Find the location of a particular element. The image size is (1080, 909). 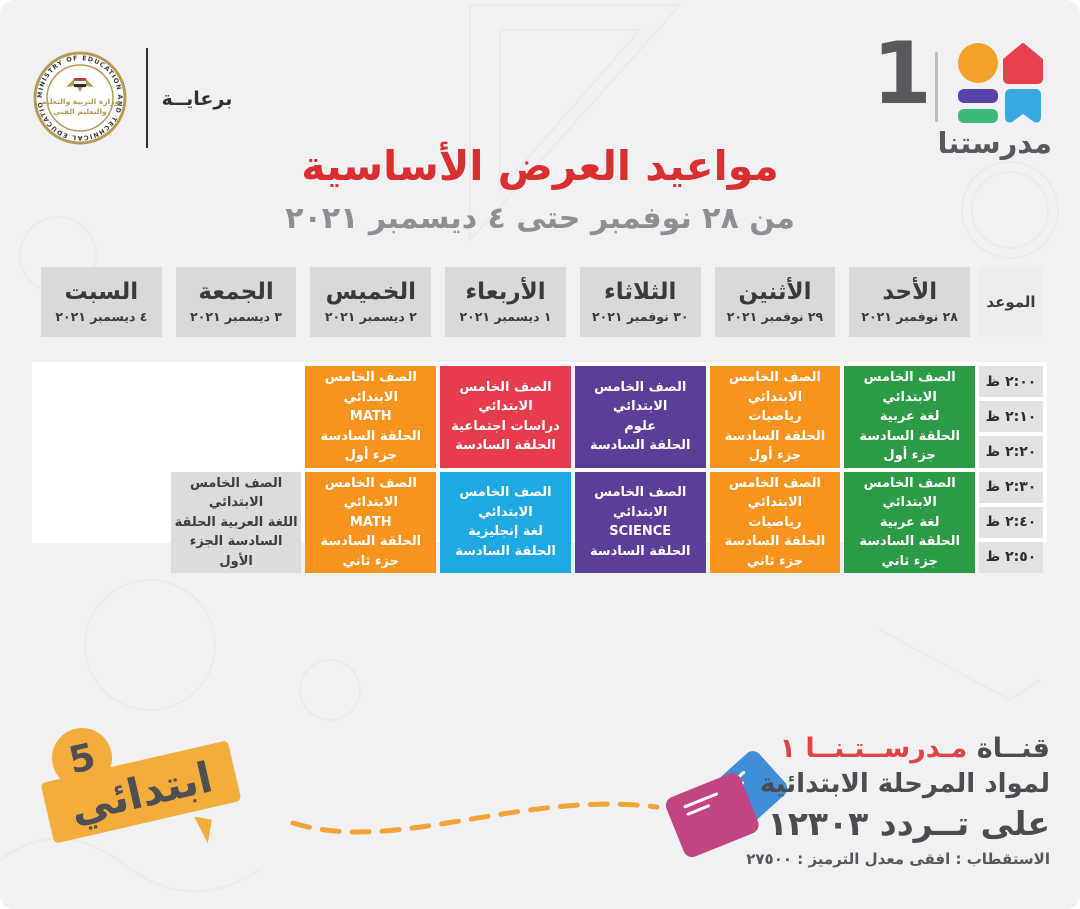

day-date: ٣٠ نوفمبر ٢٠٢١ is located at coordinates (640, 316).